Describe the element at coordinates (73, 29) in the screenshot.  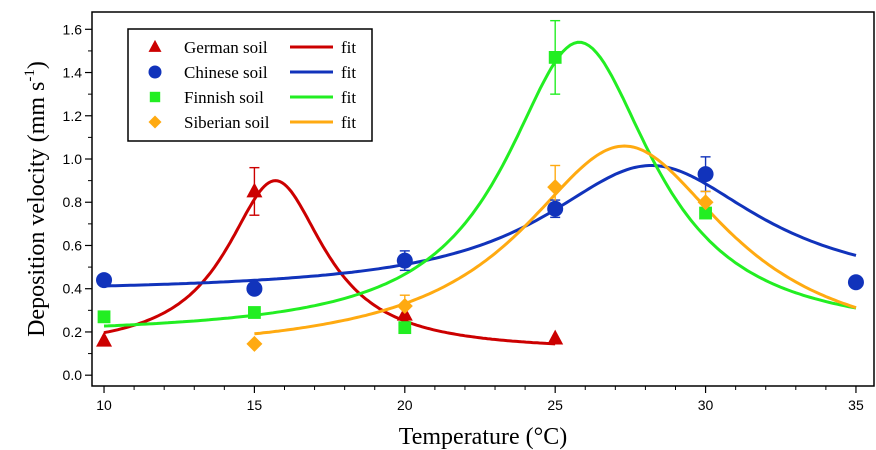
I see `y-tick-label: 1.6` at that location.